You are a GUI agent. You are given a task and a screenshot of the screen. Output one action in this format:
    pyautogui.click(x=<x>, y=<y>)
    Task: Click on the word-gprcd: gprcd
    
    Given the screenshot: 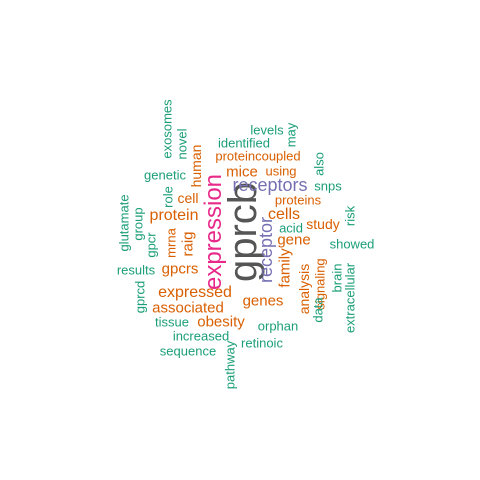 What is the action you would take?
    pyautogui.click(x=140, y=297)
    